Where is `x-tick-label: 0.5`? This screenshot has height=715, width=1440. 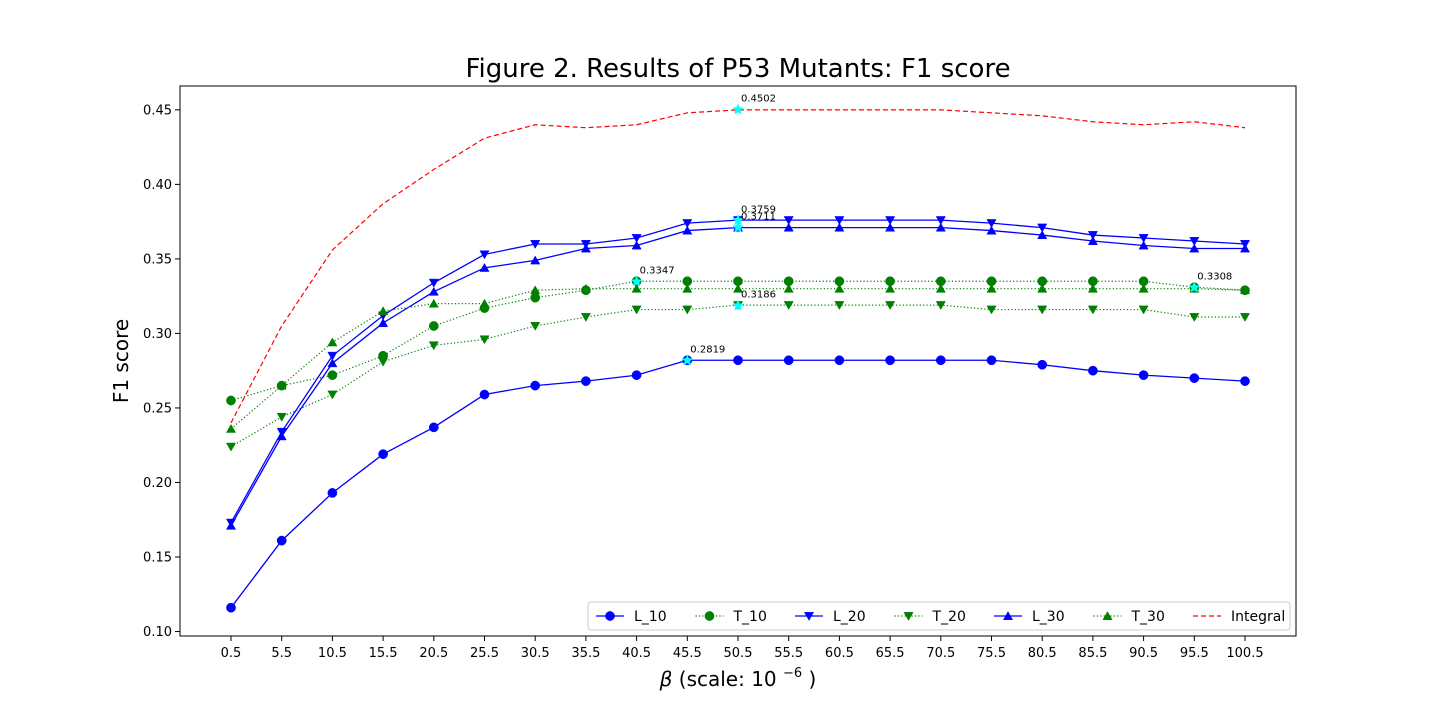 x-tick-label: 0.5 is located at coordinates (231, 653).